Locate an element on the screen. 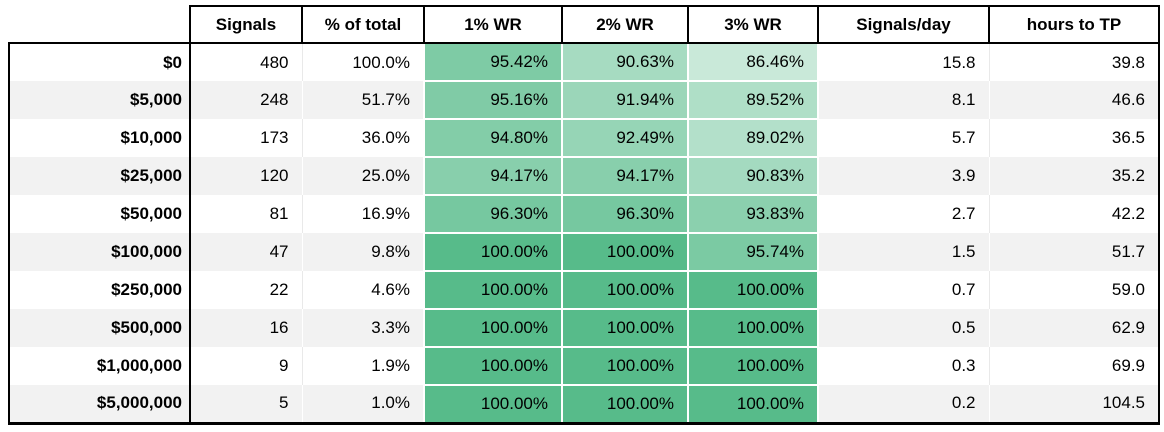 Image resolution: width=1164 pixels, height=432 pixels. cell-hours-to-tp: 36.5 is located at coordinates (1074, 138).